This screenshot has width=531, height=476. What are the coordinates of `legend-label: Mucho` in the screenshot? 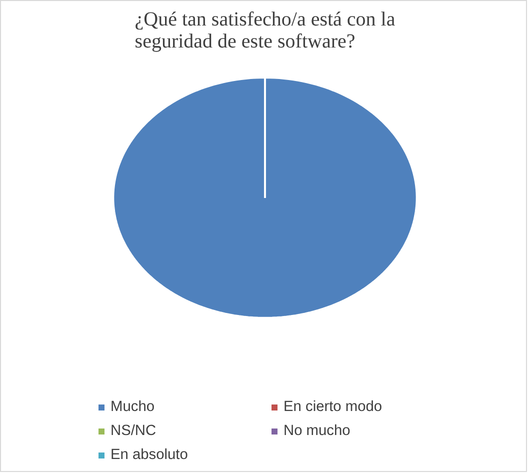 It's located at (133, 407).